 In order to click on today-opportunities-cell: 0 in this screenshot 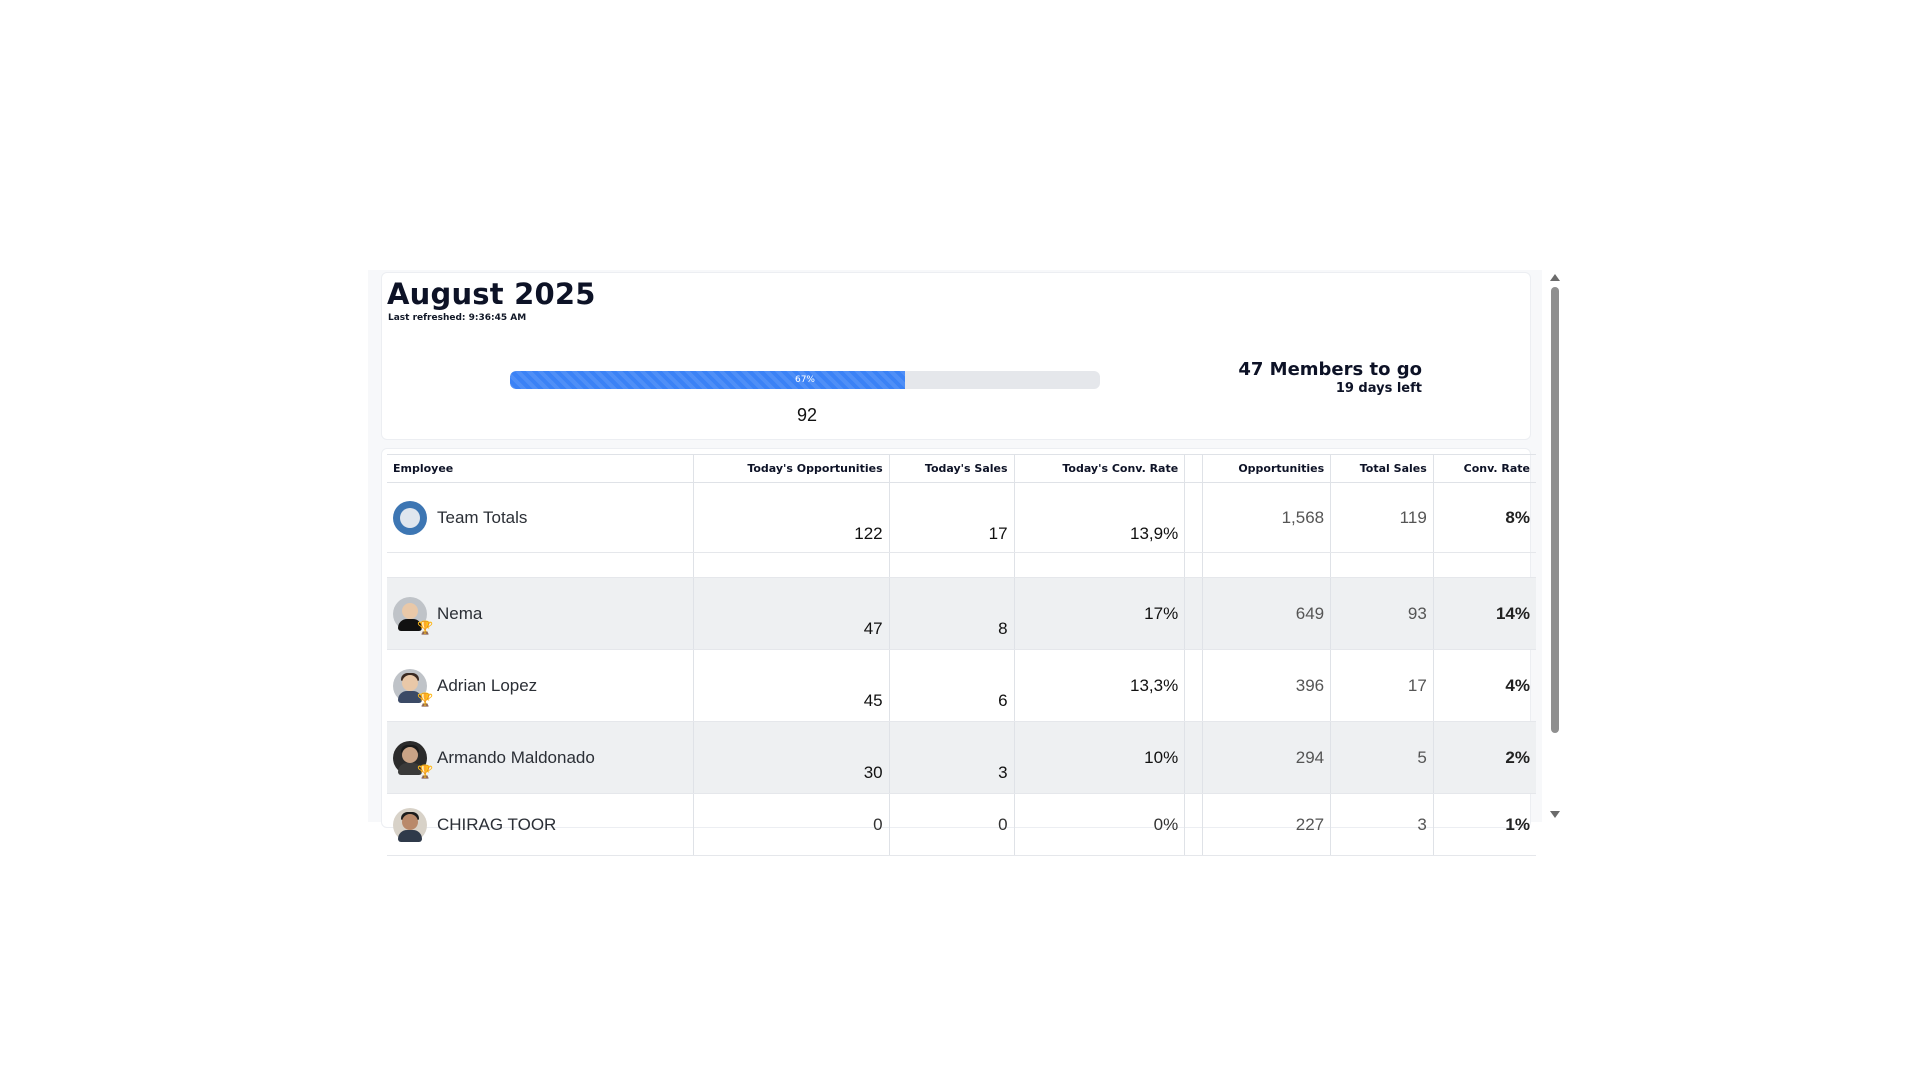, I will do `click(791, 824)`.